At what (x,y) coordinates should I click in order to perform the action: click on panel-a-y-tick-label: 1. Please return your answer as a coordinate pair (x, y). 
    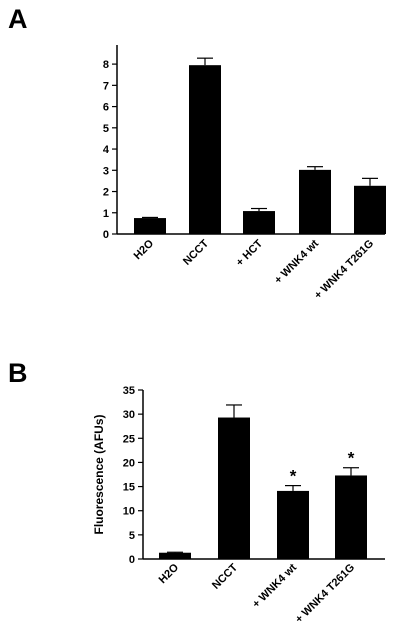
    Looking at the image, I should click on (106, 214).